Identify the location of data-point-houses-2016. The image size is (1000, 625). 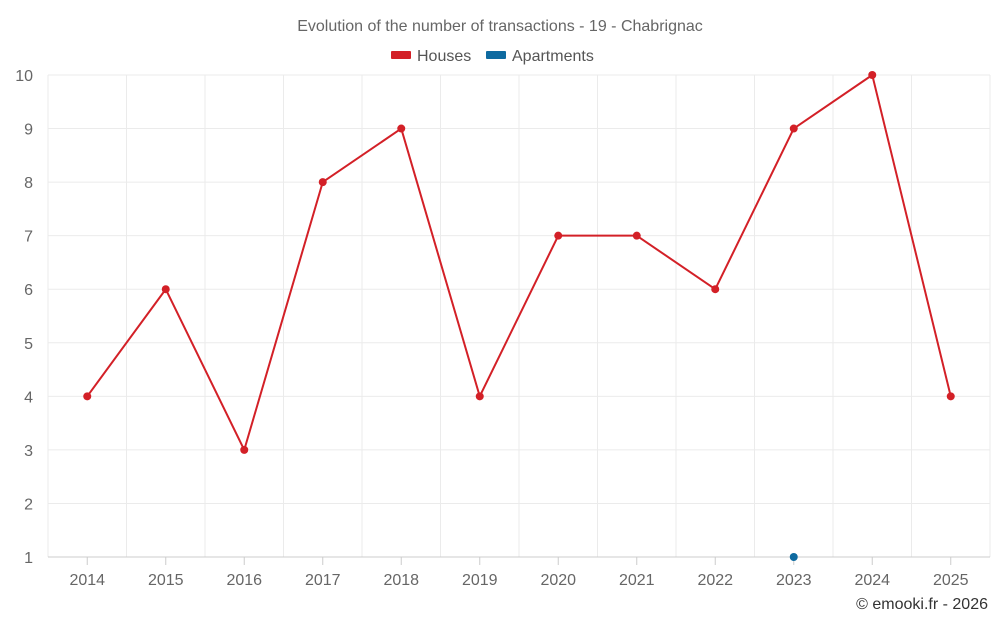
(244, 449).